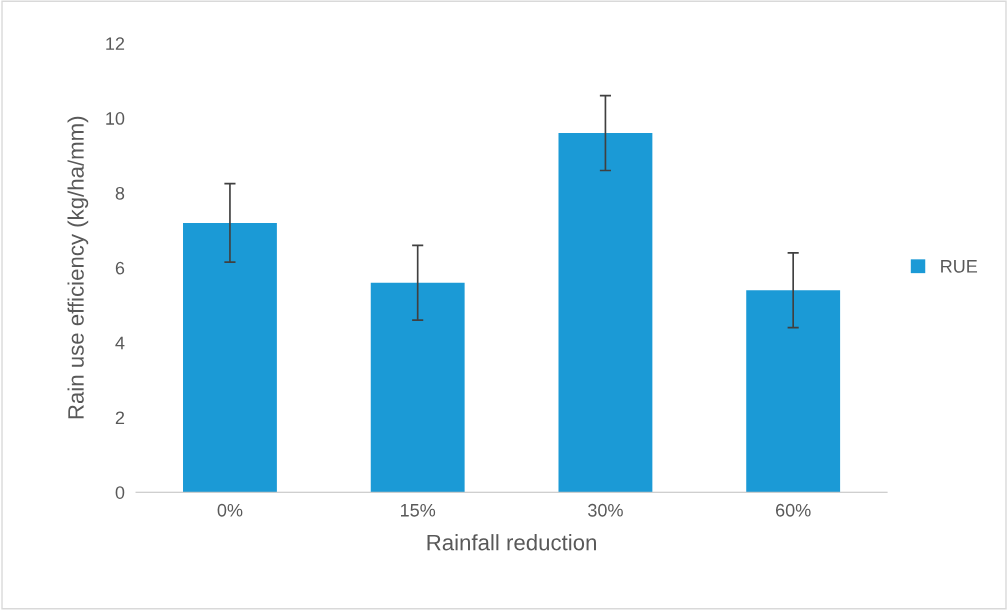 This screenshot has height=610, width=1008. I want to click on y-tick-label: 2, so click(120, 417).